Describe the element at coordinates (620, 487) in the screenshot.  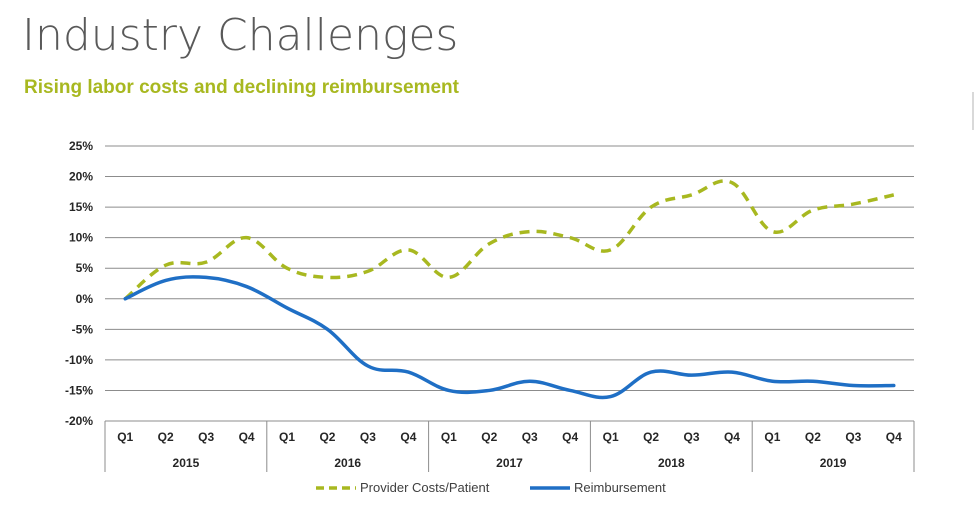
I see `legend-label: Reimbursement` at that location.